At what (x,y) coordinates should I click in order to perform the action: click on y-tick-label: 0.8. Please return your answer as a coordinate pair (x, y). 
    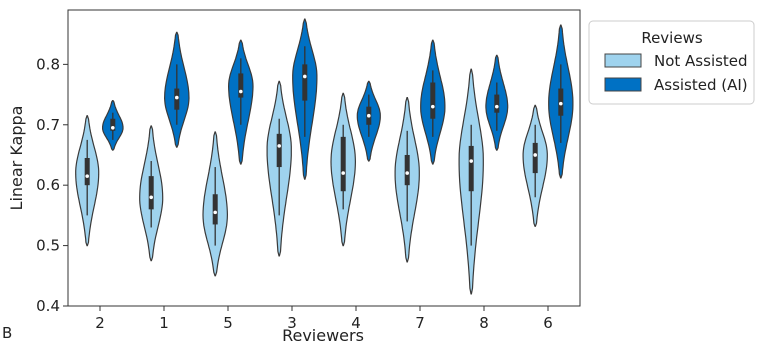
    Looking at the image, I should click on (48, 64).